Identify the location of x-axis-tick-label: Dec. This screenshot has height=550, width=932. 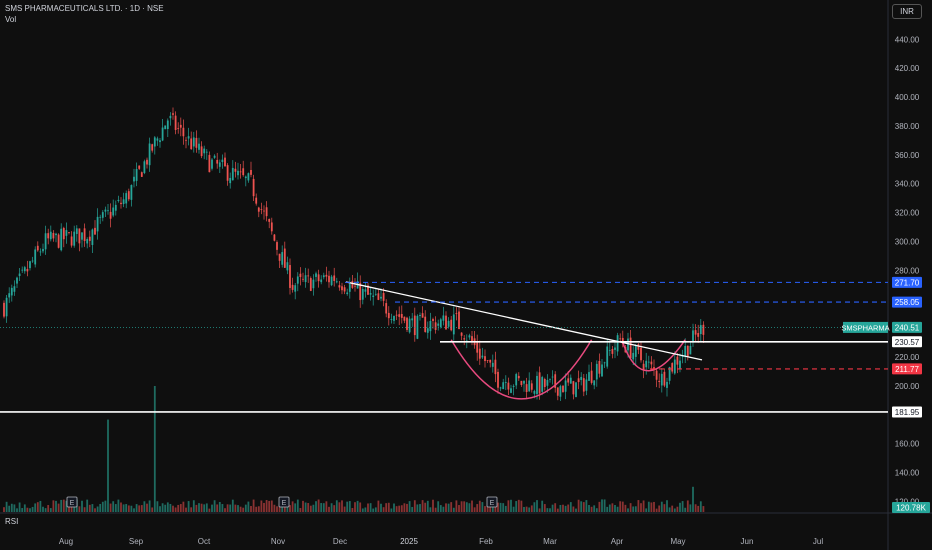
(340, 541).